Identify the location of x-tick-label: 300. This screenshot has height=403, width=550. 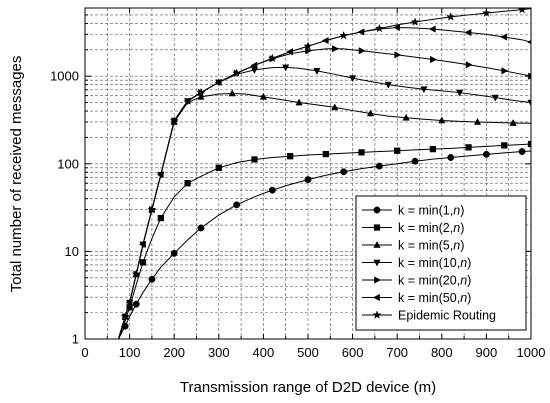
(219, 352).